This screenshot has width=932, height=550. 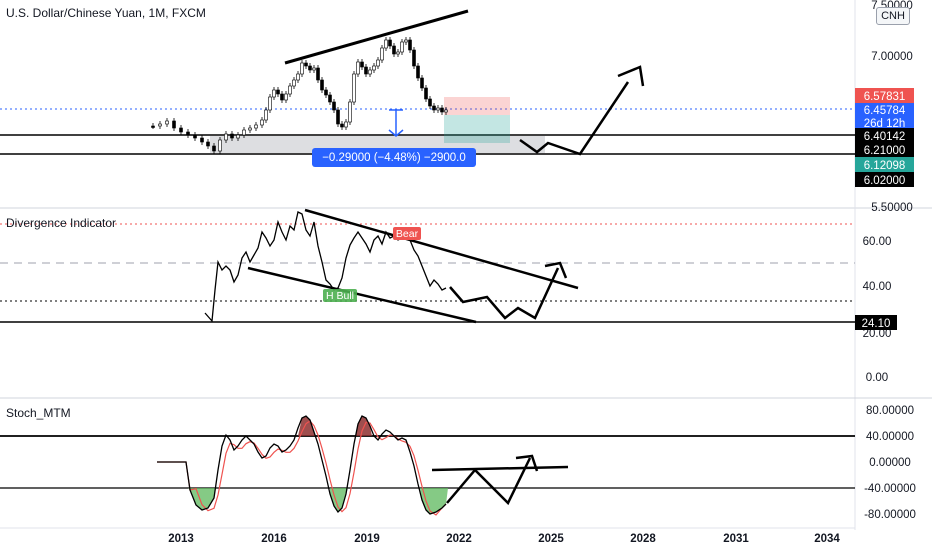 I want to click on price-badge: 6.45784 26d 12h, so click(x=884, y=117).